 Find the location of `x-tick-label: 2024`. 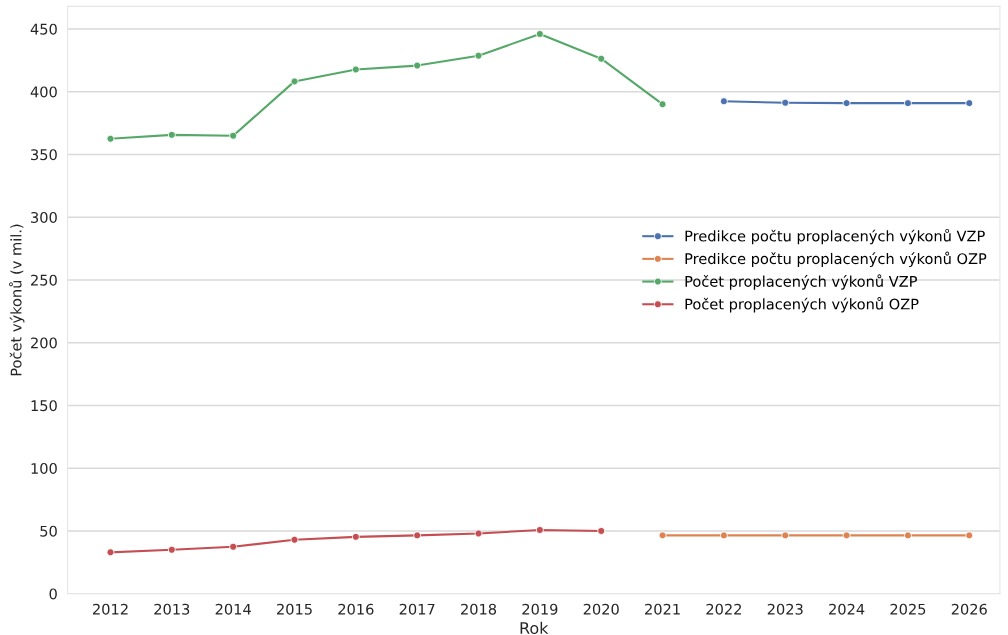

x-tick-label: 2024 is located at coordinates (847, 609).